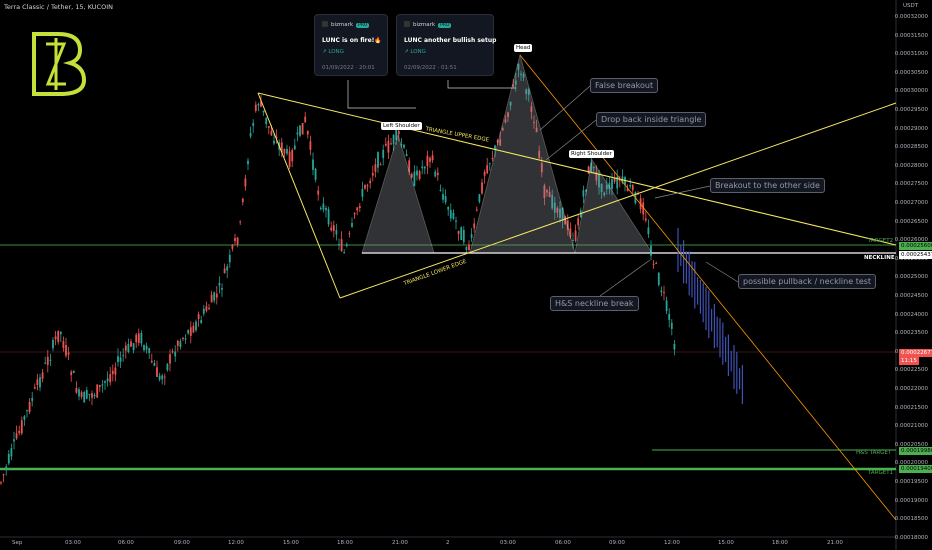 The height and width of the screenshot is (550, 932). Describe the element at coordinates (911, 128) in the screenshot. I see `price-tick: 0.00029000` at that location.